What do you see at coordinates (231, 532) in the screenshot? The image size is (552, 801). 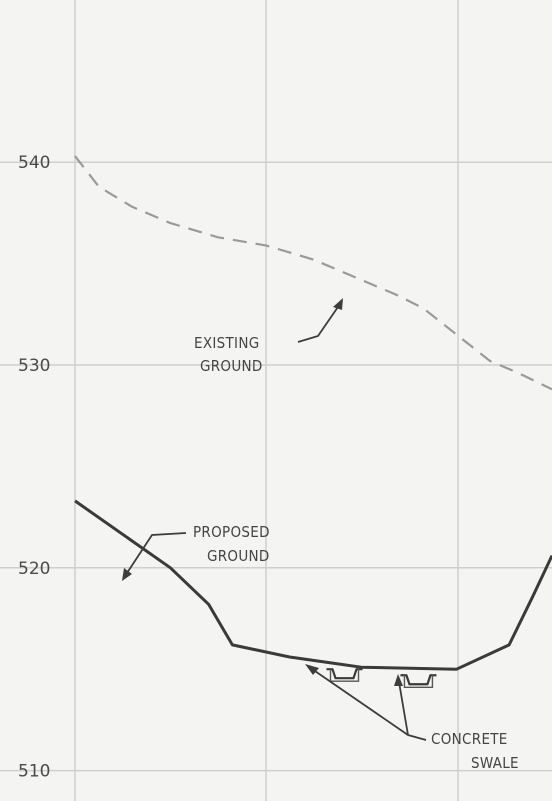 I see `proposed-ground-label-line-1: PROPOSED` at bounding box center [231, 532].